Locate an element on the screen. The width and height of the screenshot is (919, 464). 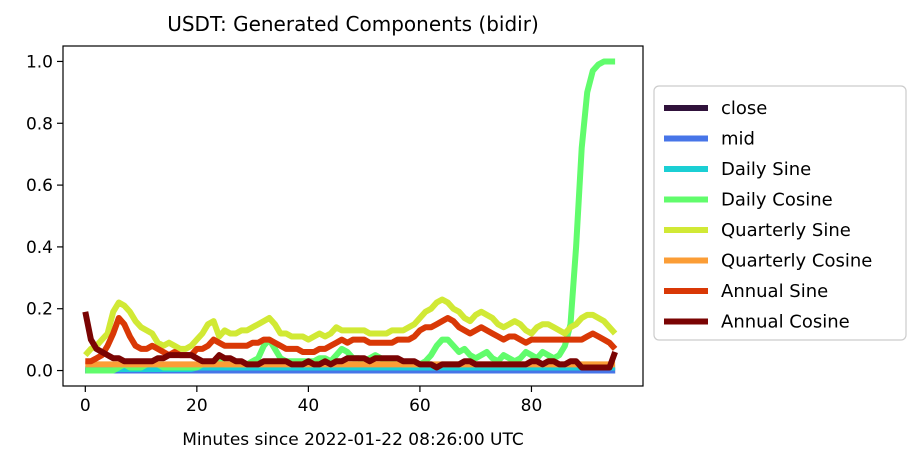
x-tick-label: 20 is located at coordinates (197, 406).